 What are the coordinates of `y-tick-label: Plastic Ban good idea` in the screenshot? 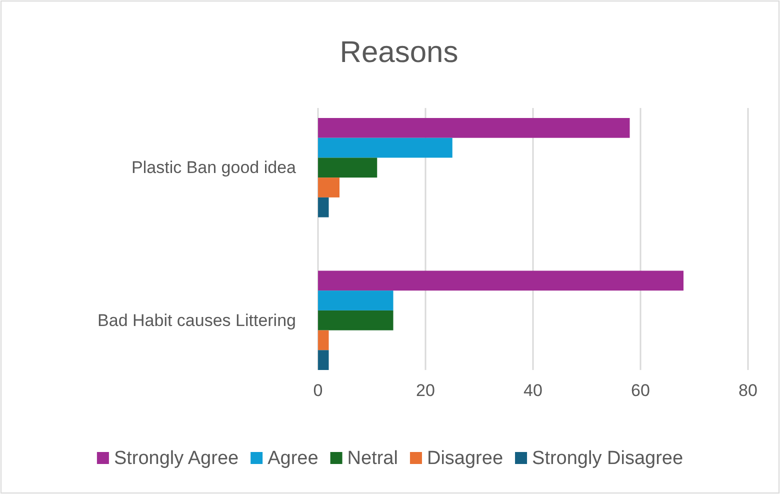 It's located at (214, 168).